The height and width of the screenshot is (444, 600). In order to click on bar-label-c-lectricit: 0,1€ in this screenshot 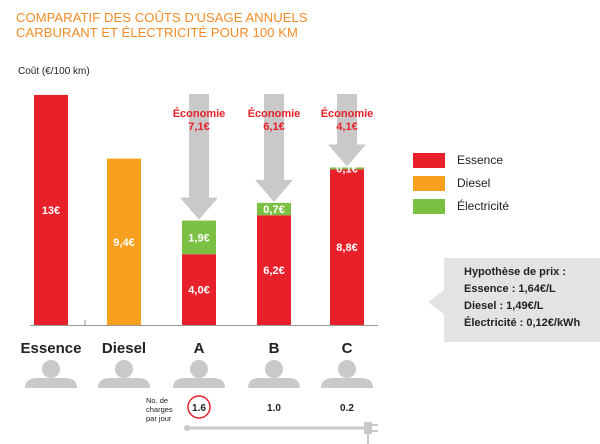, I will do `click(346, 169)`.